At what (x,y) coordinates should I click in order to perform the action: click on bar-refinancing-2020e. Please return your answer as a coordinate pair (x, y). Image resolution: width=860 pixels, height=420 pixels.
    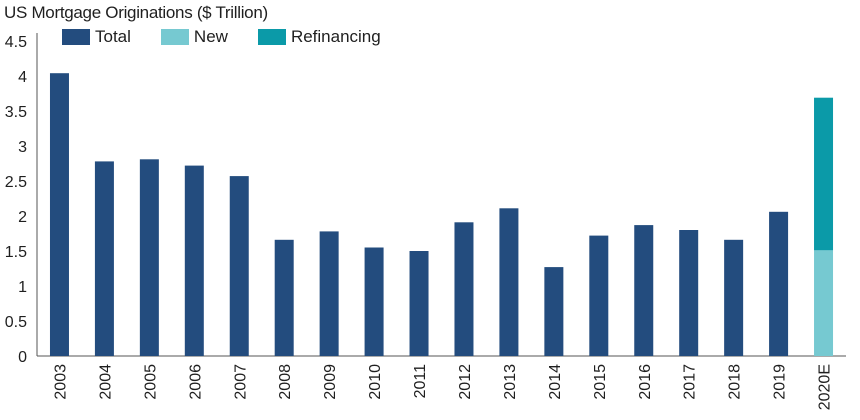
    Looking at the image, I should click on (824, 174).